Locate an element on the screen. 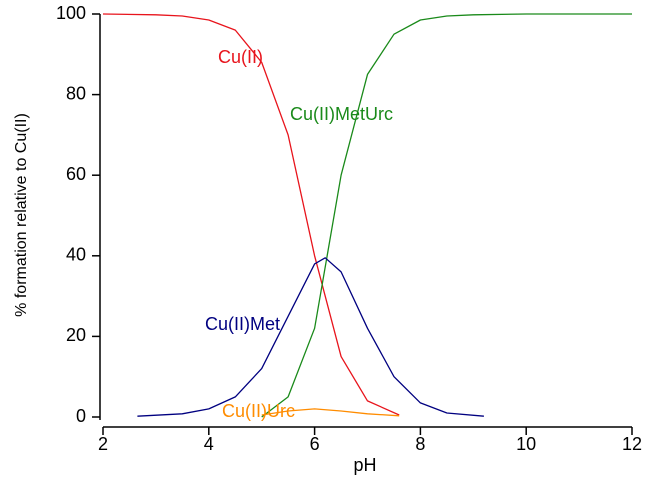  y-tick-label: 60 is located at coordinates (76, 174).